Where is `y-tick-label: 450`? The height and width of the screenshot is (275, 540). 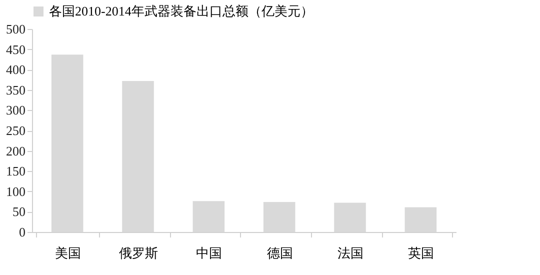 y-tick-label: 450 is located at coordinates (16, 49).